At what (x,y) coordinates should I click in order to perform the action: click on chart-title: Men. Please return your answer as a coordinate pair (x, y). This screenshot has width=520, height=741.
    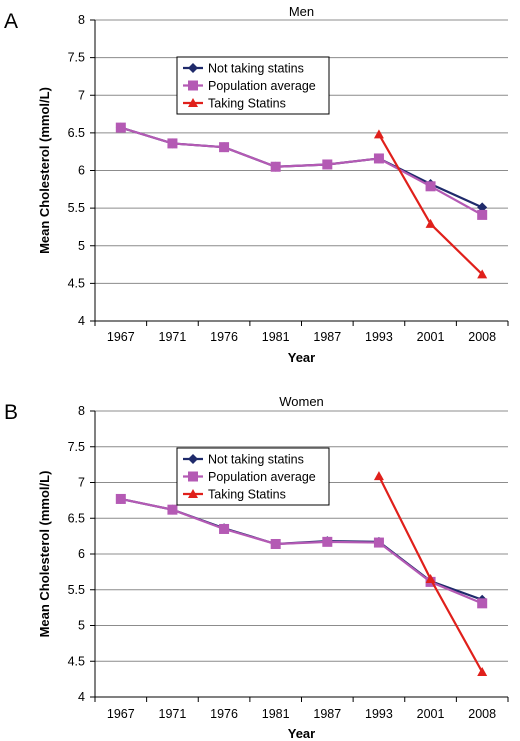
    Looking at the image, I should click on (301, 11).